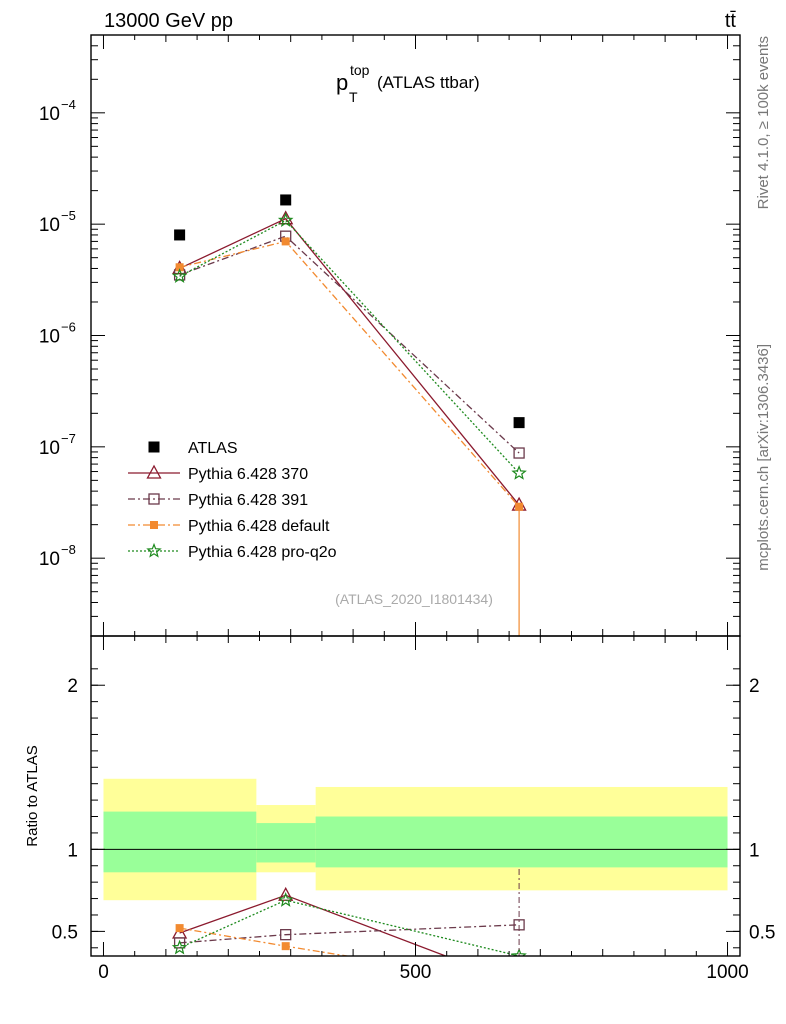 This screenshot has width=786, height=1024. Describe the element at coordinates (154, 550) in the screenshot. I see `legend-marker-pythia-6-428-pro-q2o` at that location.